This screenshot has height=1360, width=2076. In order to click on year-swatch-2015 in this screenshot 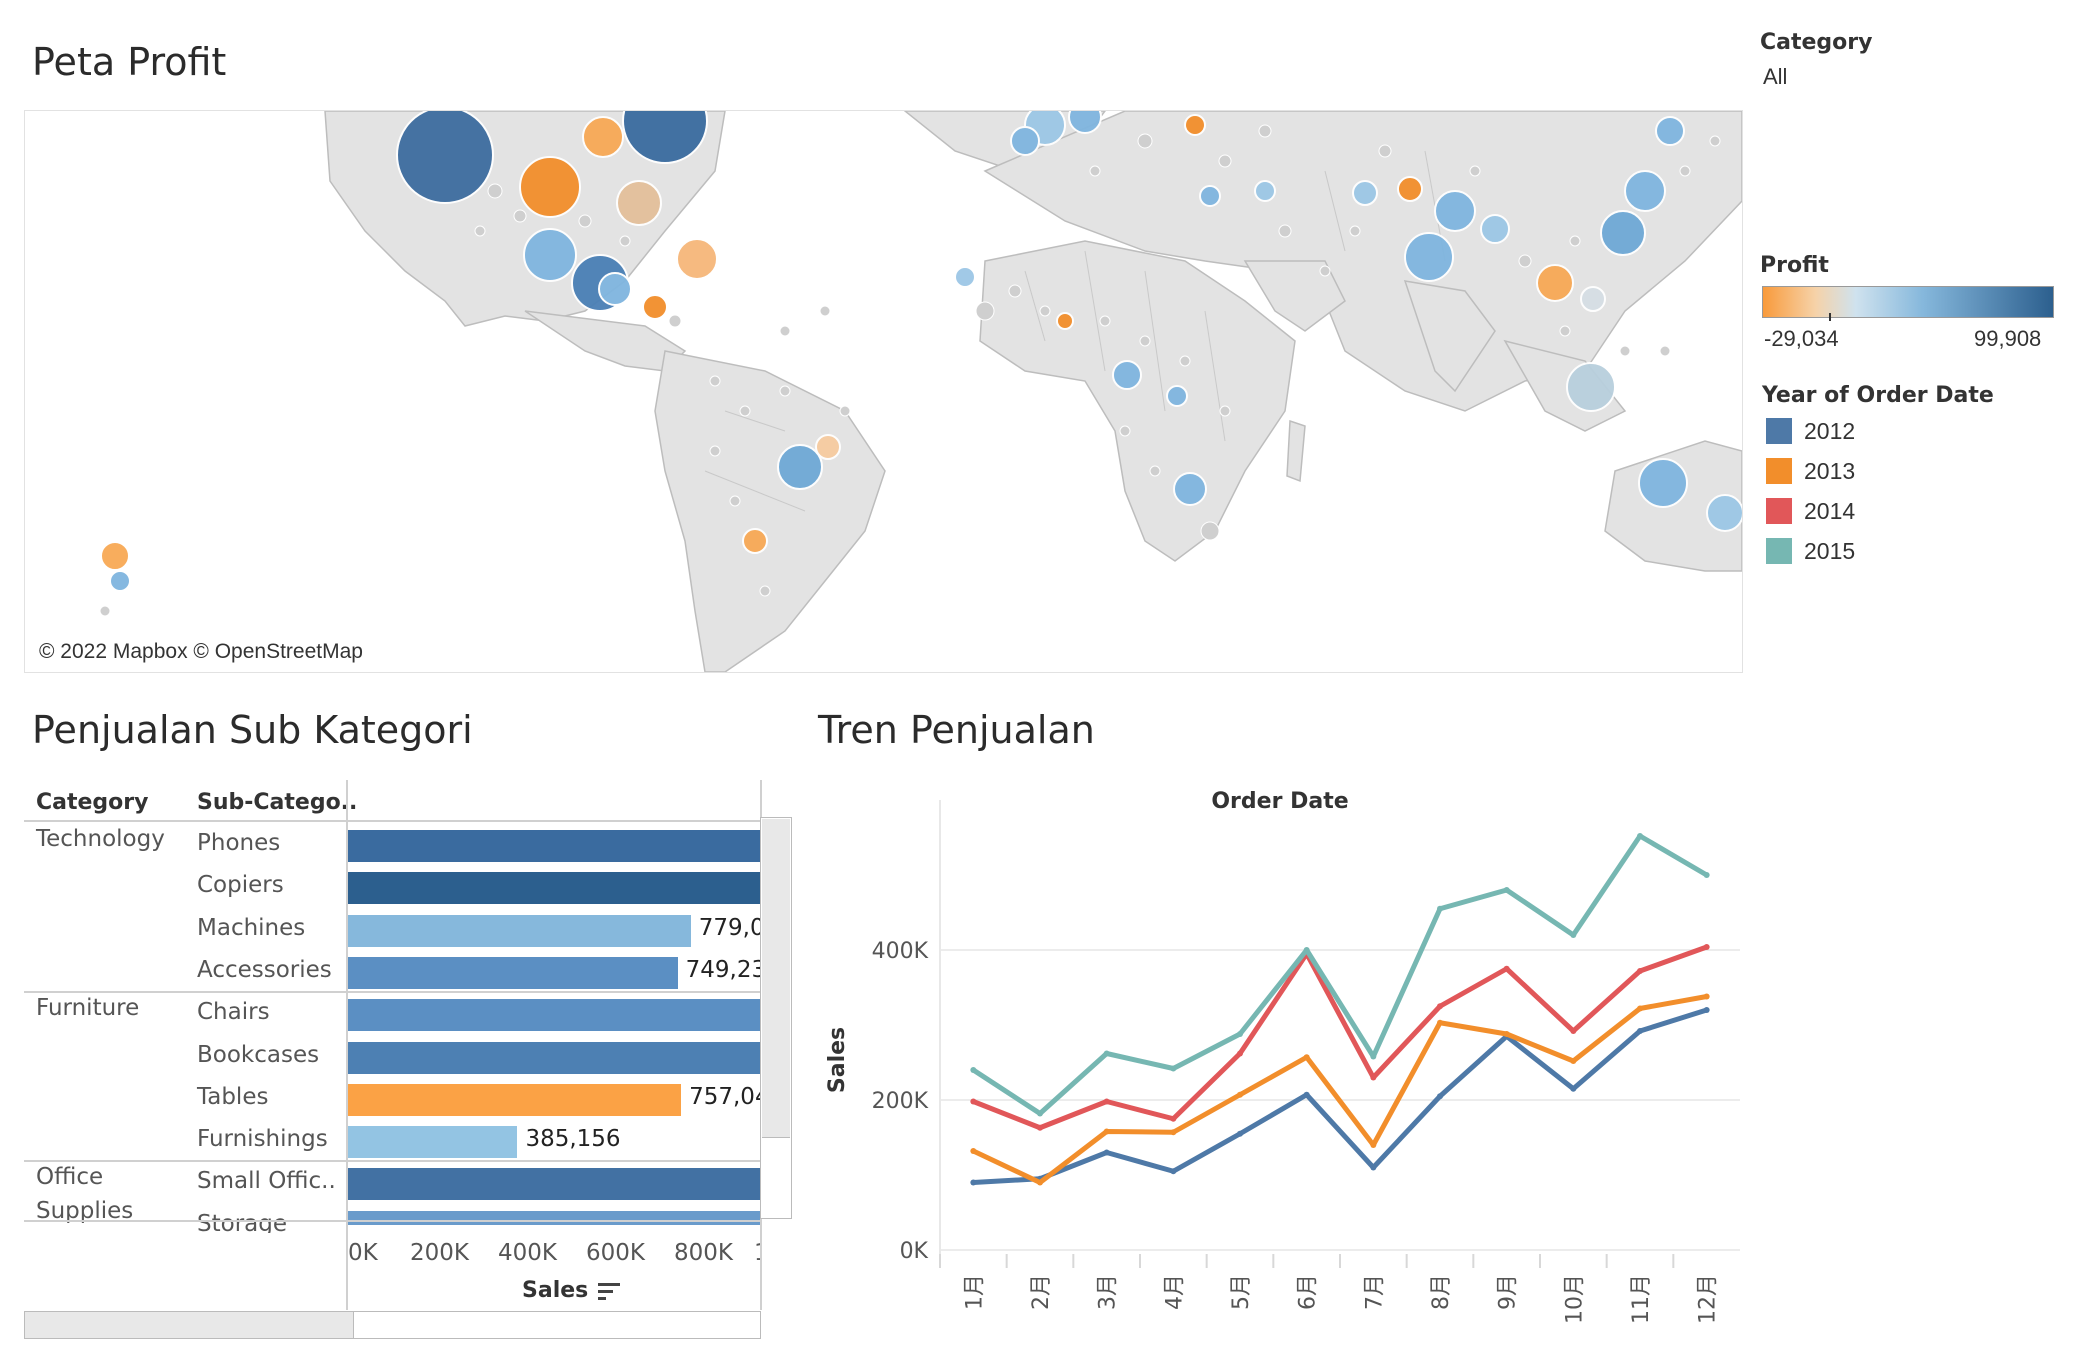, I will do `click(1779, 551)`.